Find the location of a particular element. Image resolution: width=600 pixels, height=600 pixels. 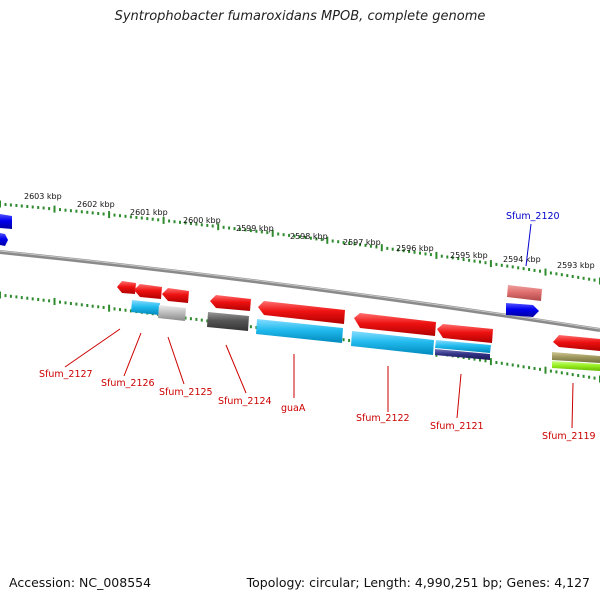

gene-label-sfum-2125: Sfum_2125 is located at coordinates (186, 392).